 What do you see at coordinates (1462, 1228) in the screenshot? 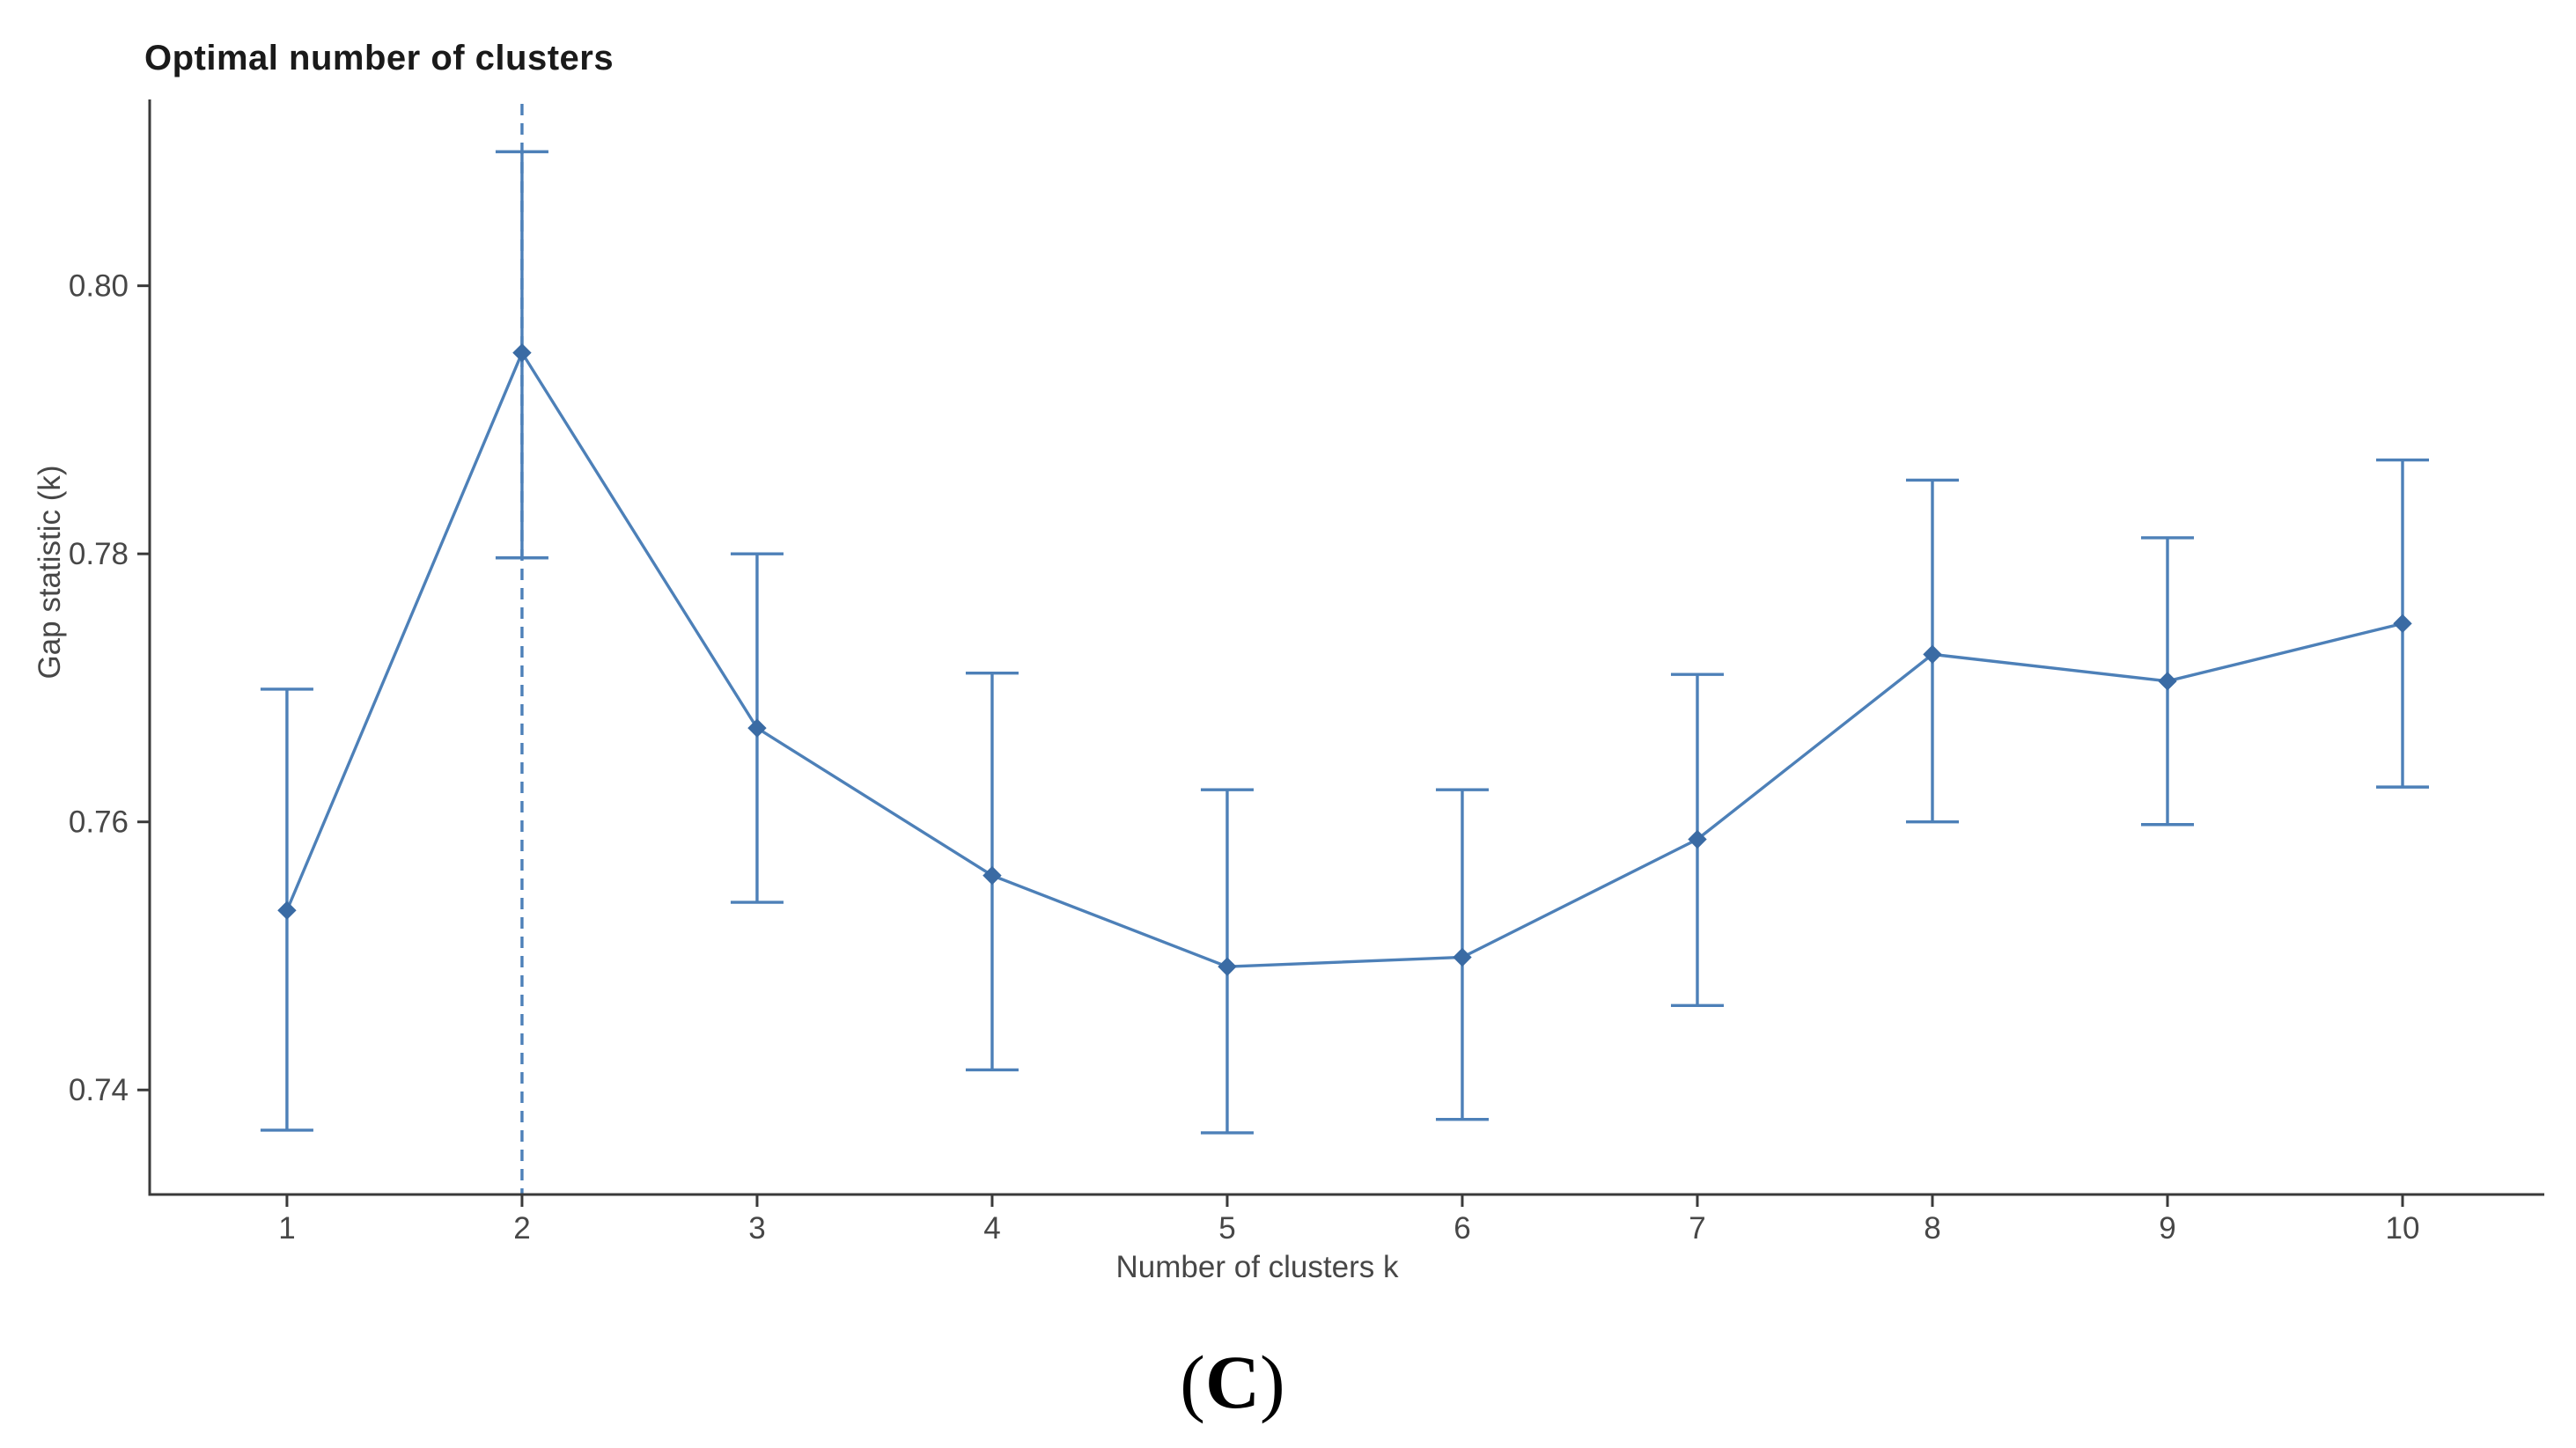
I see `x-tick-label: 6` at bounding box center [1462, 1228].